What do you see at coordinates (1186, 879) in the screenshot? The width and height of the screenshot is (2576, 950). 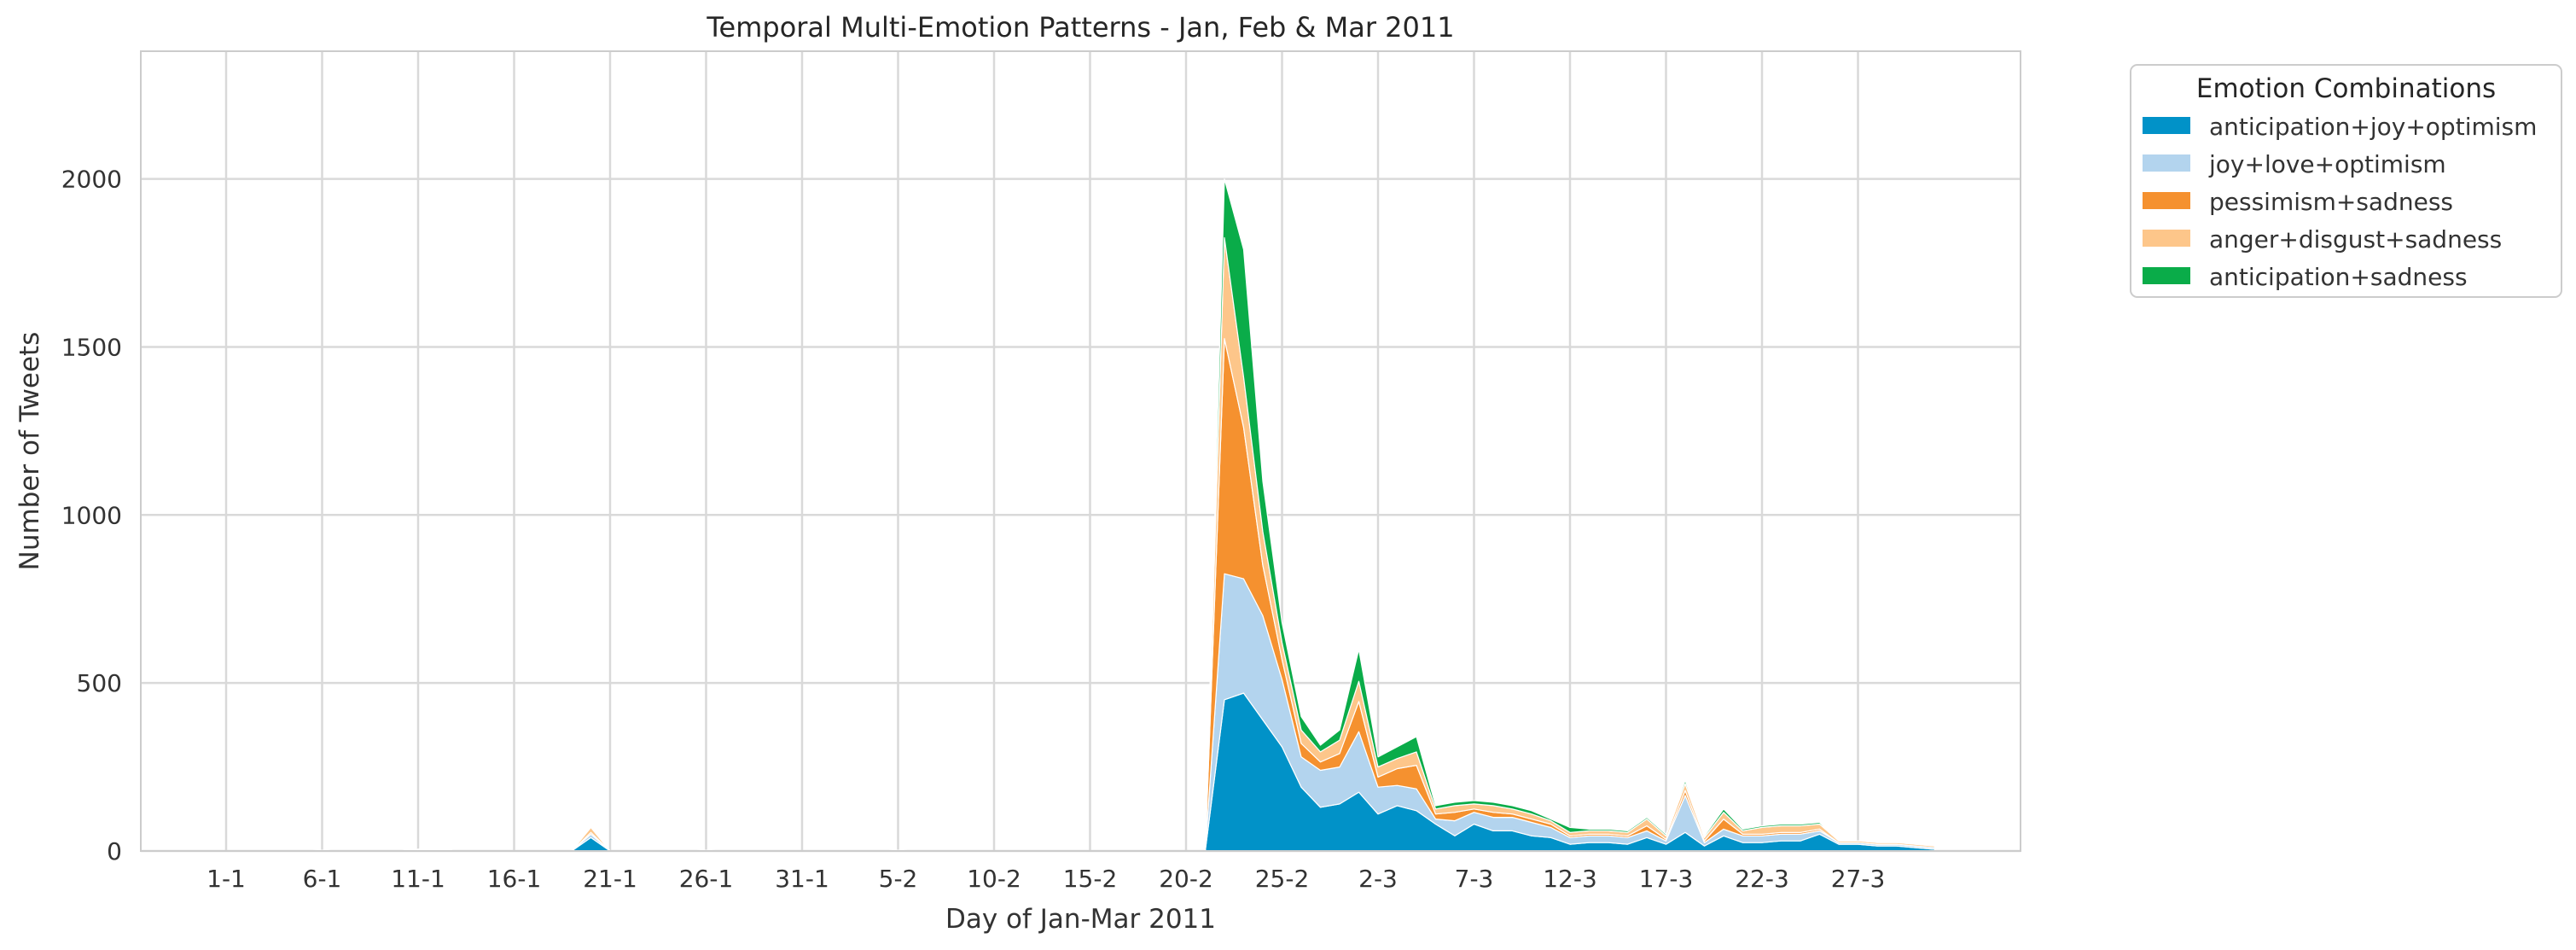 I see `x-tick-label: 20-2` at bounding box center [1186, 879].